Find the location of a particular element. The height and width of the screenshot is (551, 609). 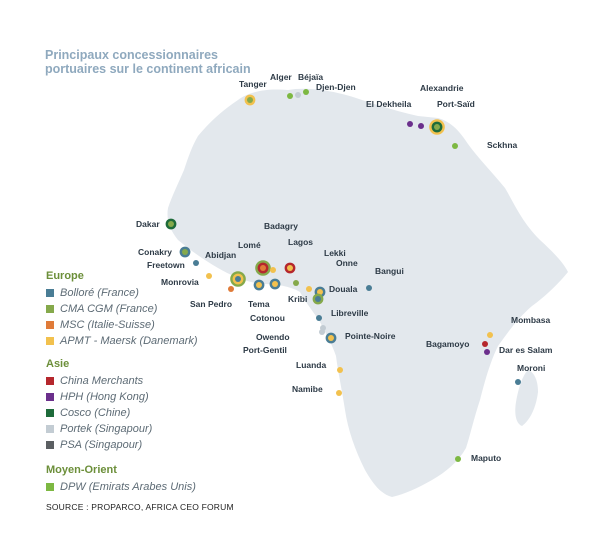

port-marker-pointe-noire: Pointe-Noire is located at coordinates (360, 337).